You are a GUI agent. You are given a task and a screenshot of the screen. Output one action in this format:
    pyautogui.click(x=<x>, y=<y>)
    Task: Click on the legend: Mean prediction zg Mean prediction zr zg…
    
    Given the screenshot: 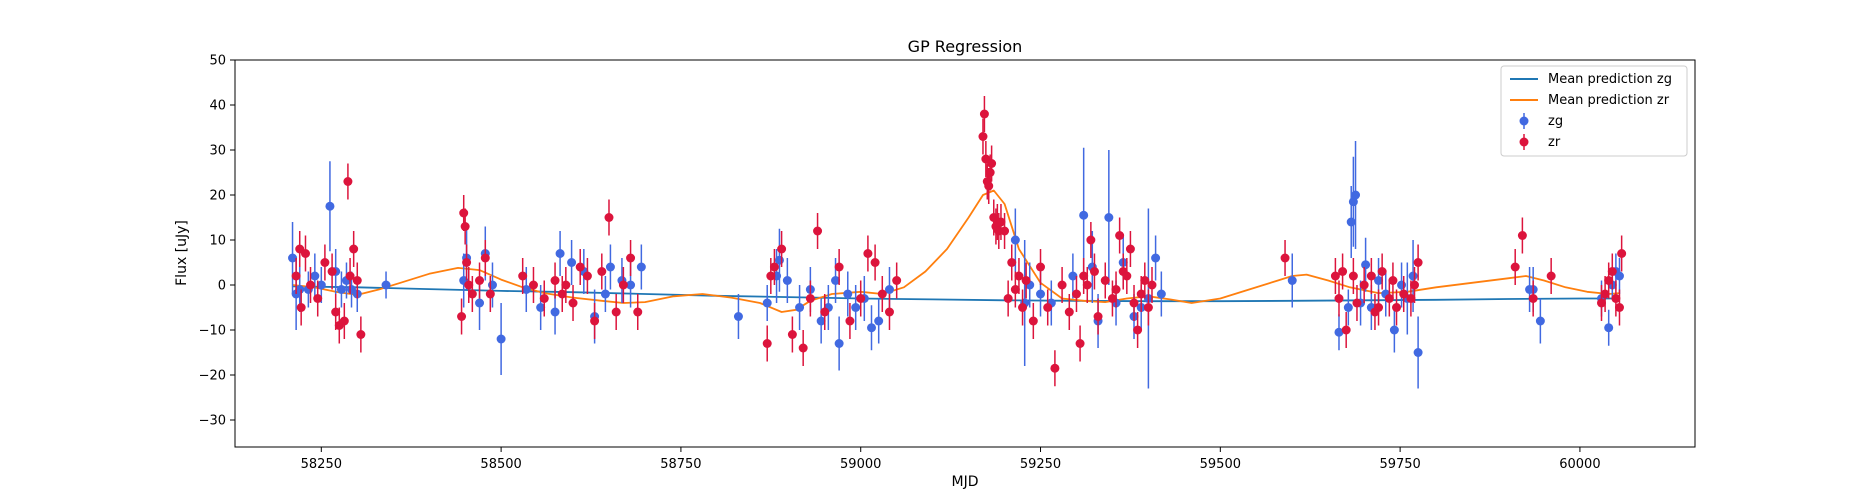 What is the action you would take?
    pyautogui.click(x=1594, y=111)
    